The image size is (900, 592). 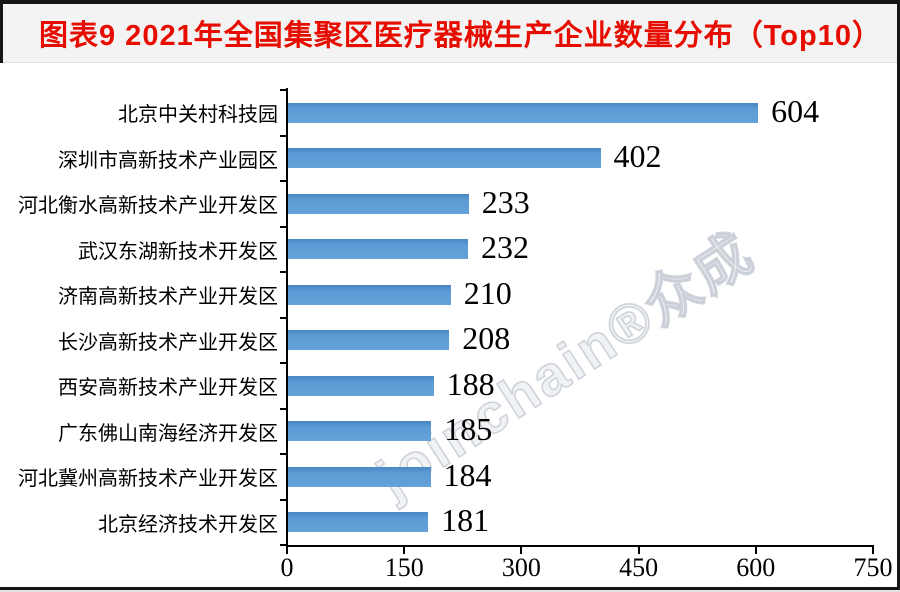 What do you see at coordinates (168, 160) in the screenshot?
I see `category-label: 深圳市高新技术产业园区` at bounding box center [168, 160].